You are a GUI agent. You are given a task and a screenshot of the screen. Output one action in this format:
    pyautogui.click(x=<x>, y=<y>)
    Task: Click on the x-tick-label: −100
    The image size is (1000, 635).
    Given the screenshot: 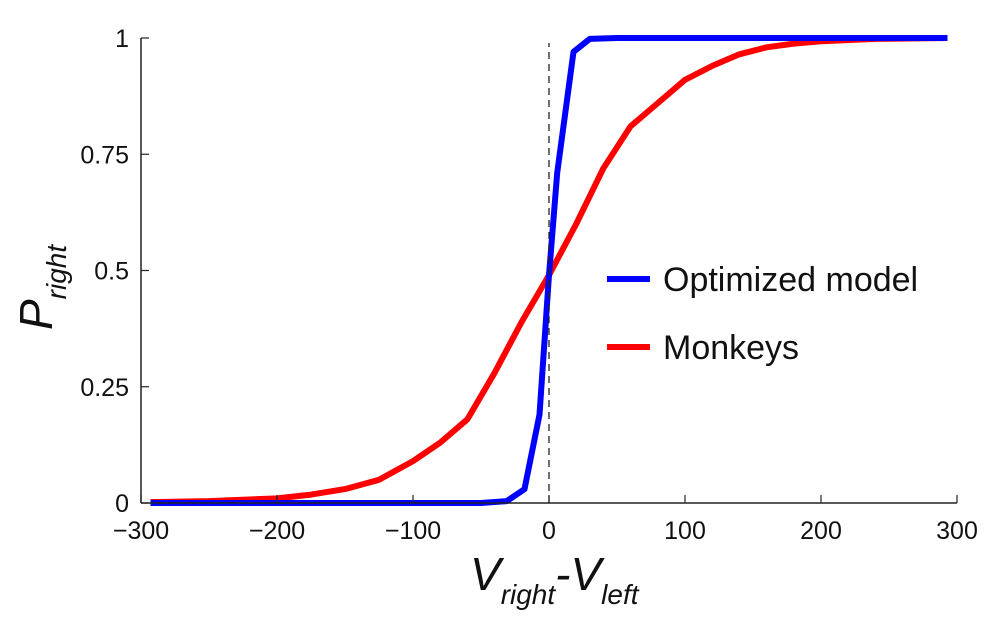 What is the action you would take?
    pyautogui.click(x=413, y=531)
    